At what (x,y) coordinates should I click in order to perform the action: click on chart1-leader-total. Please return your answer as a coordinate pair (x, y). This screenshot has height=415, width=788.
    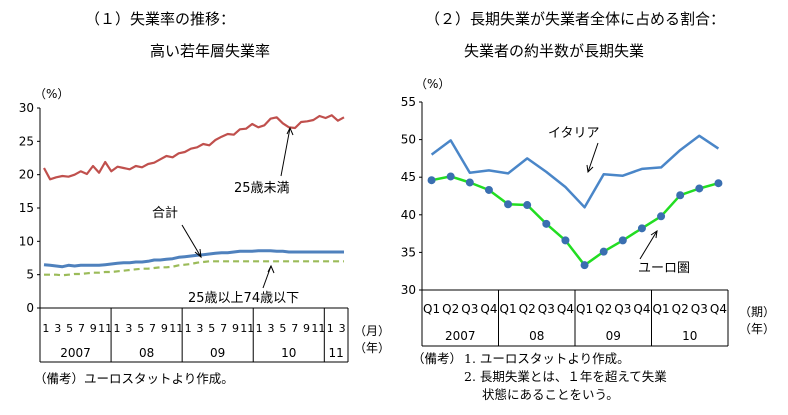
    Looking at the image, I should click on (191, 241).